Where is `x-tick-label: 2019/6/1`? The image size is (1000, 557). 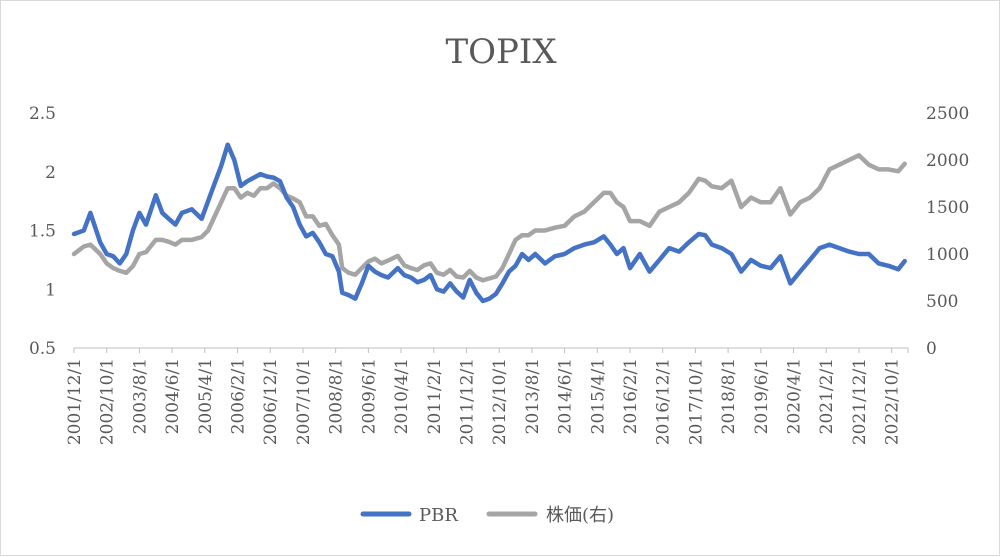 x-tick-label: 2019/6/1 is located at coordinates (762, 396).